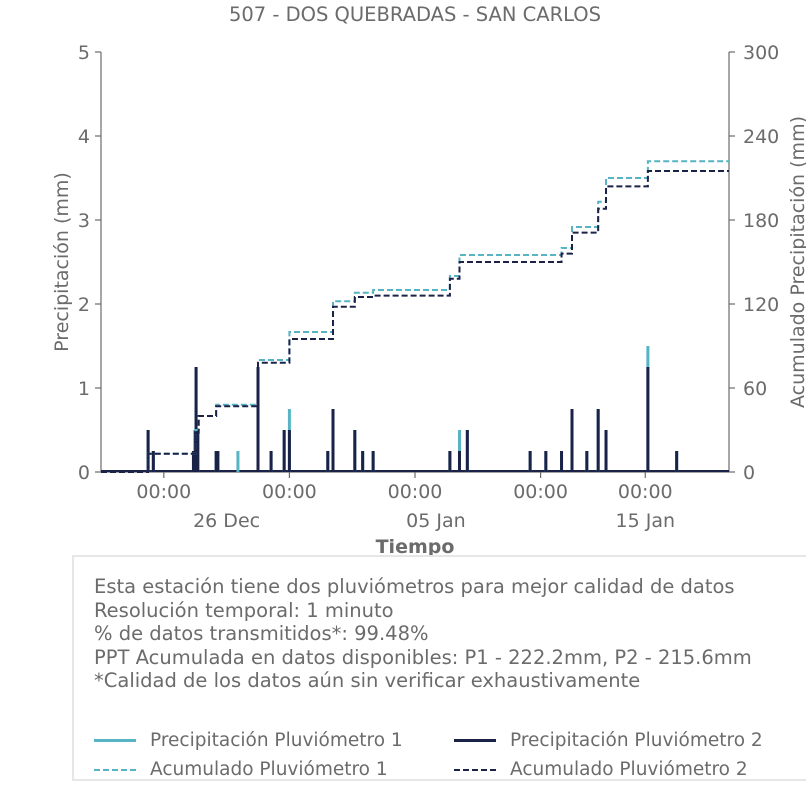 The height and width of the screenshot is (806, 806). What do you see at coordinates (761, 221) in the screenshot?
I see `y2-tick-label: 180` at bounding box center [761, 221].